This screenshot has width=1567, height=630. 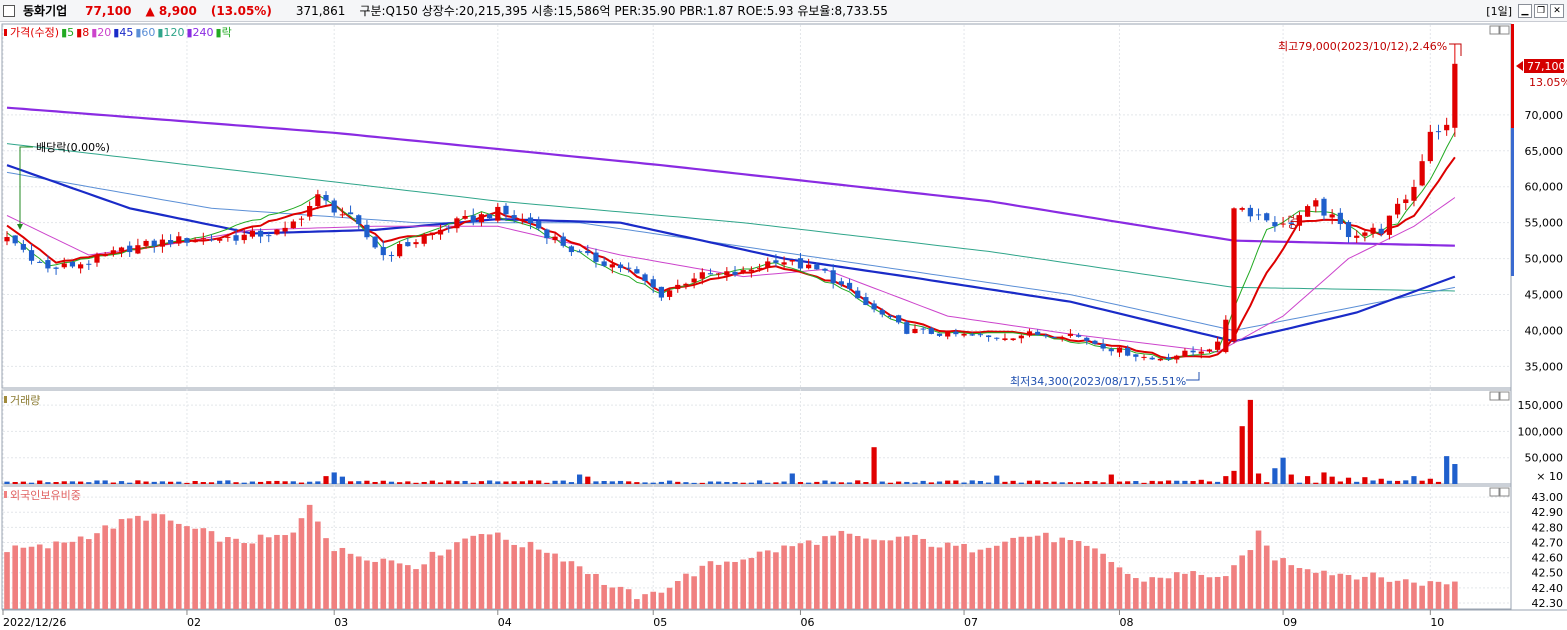 I want to click on select-checkbox, so click(x=9, y=10).